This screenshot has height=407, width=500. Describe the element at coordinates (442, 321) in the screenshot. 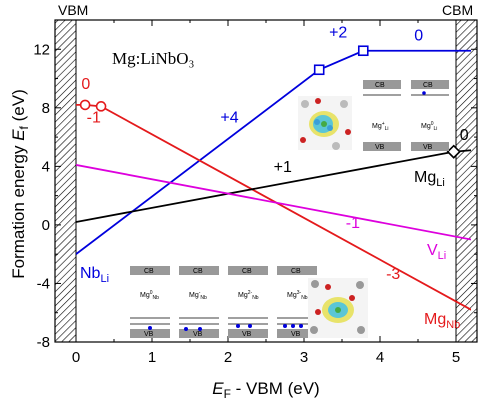

I see `series-label-mg-nb: MgNb` at that location.